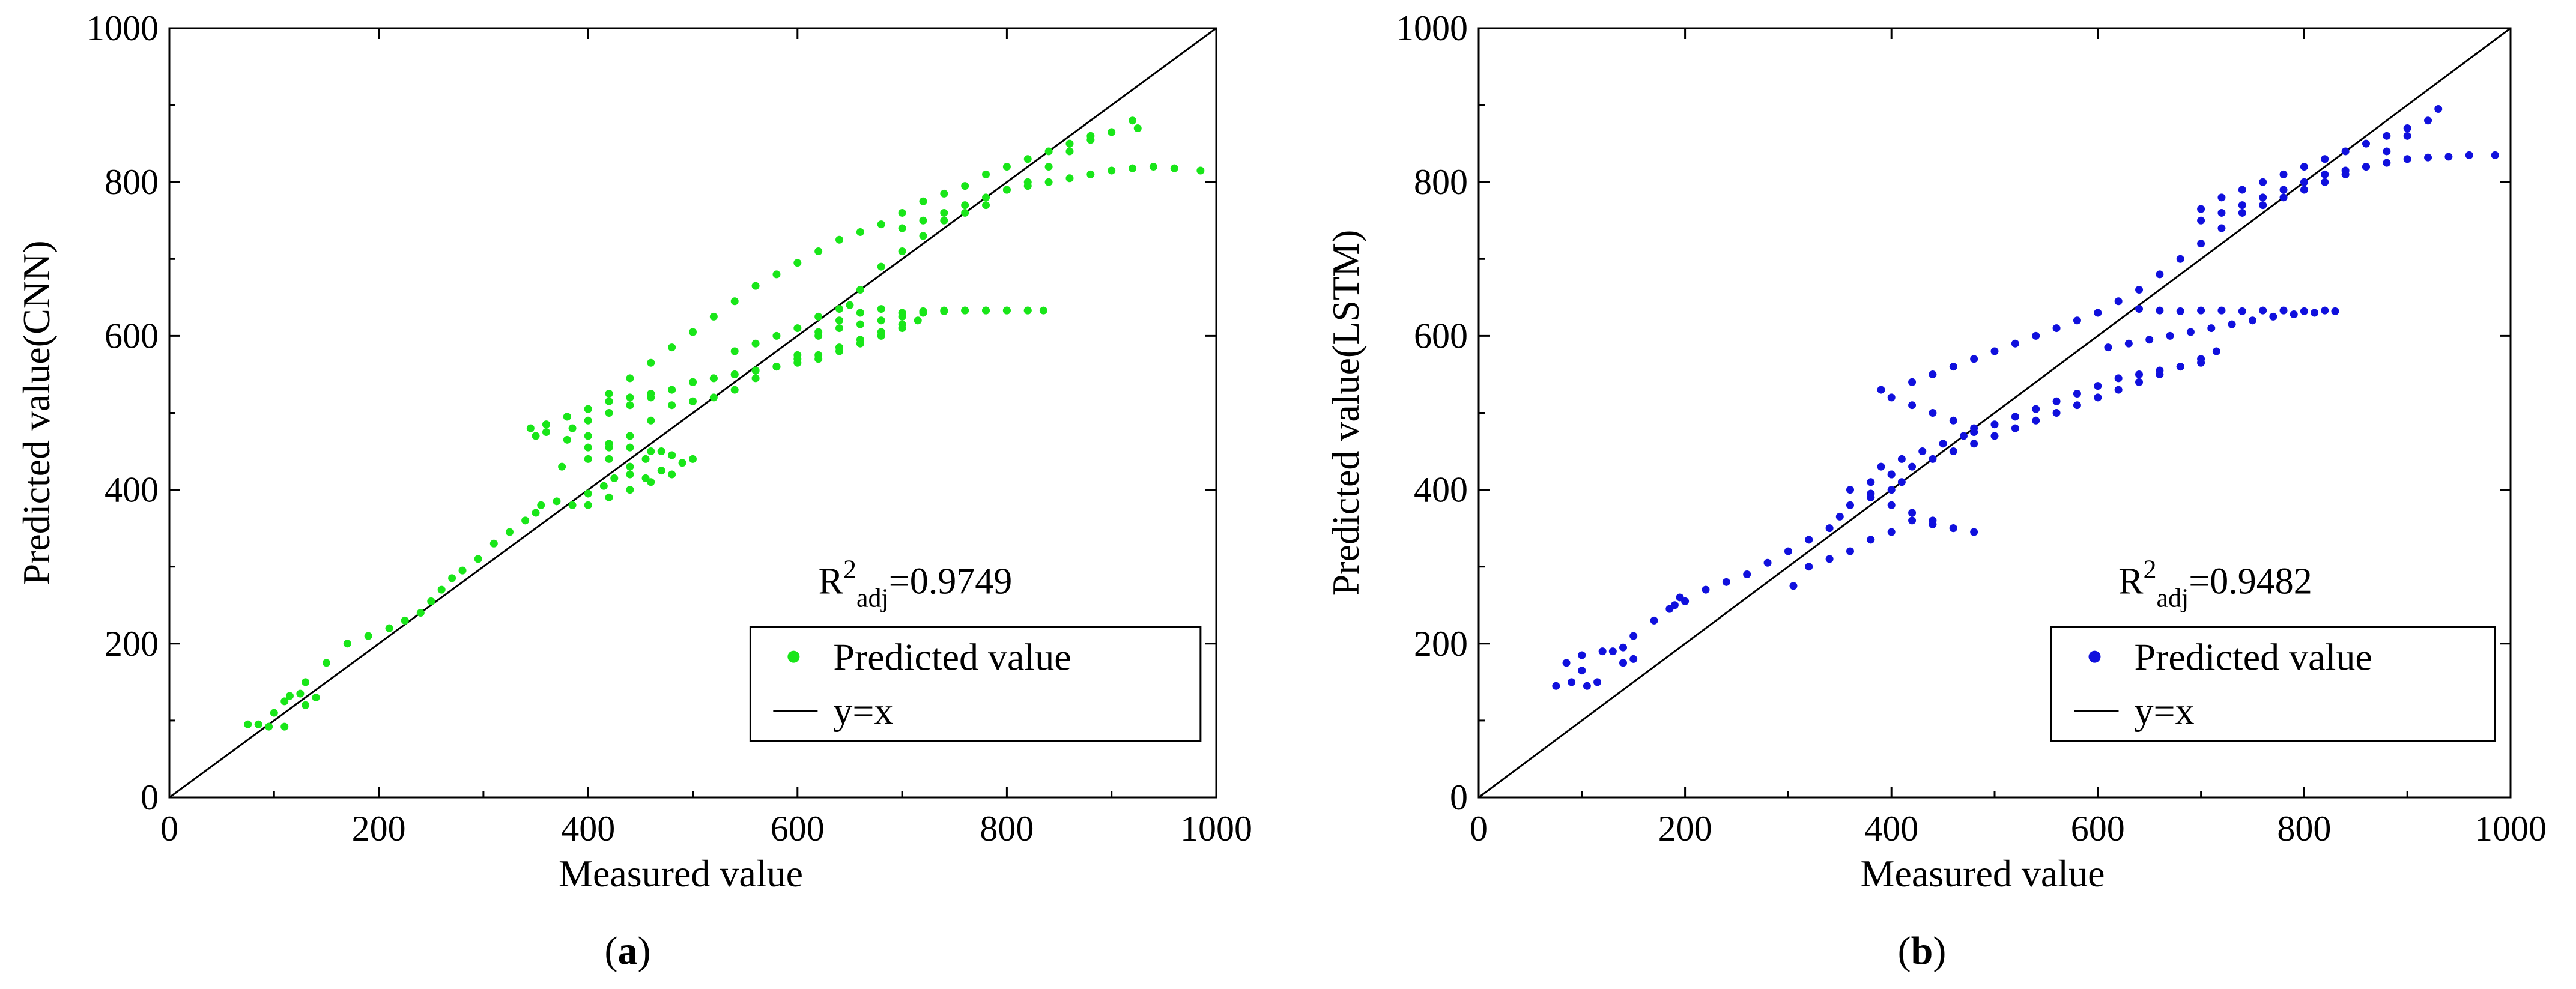  I want to click on y-tick-label: 800, so click(132, 182).